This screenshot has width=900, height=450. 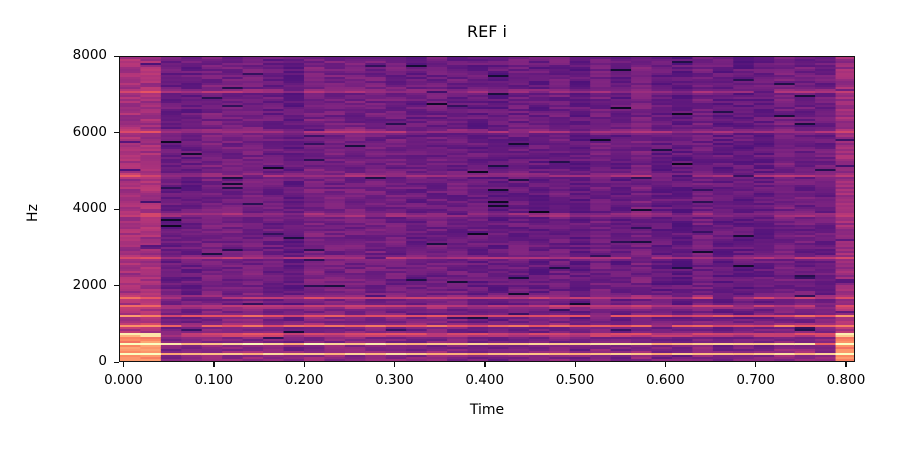 I want to click on y-tick-label: 8000, so click(x=89, y=55).